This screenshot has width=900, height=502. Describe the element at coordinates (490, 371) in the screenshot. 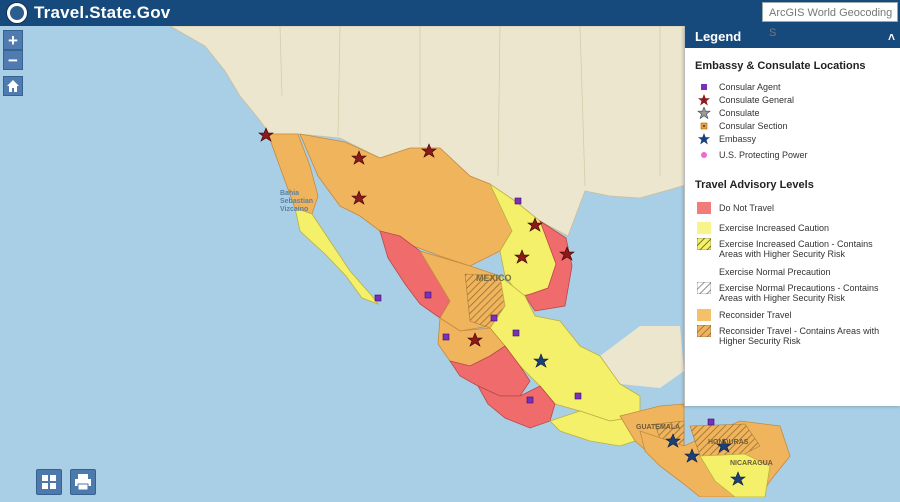

I see `colima-michoacan` at that location.